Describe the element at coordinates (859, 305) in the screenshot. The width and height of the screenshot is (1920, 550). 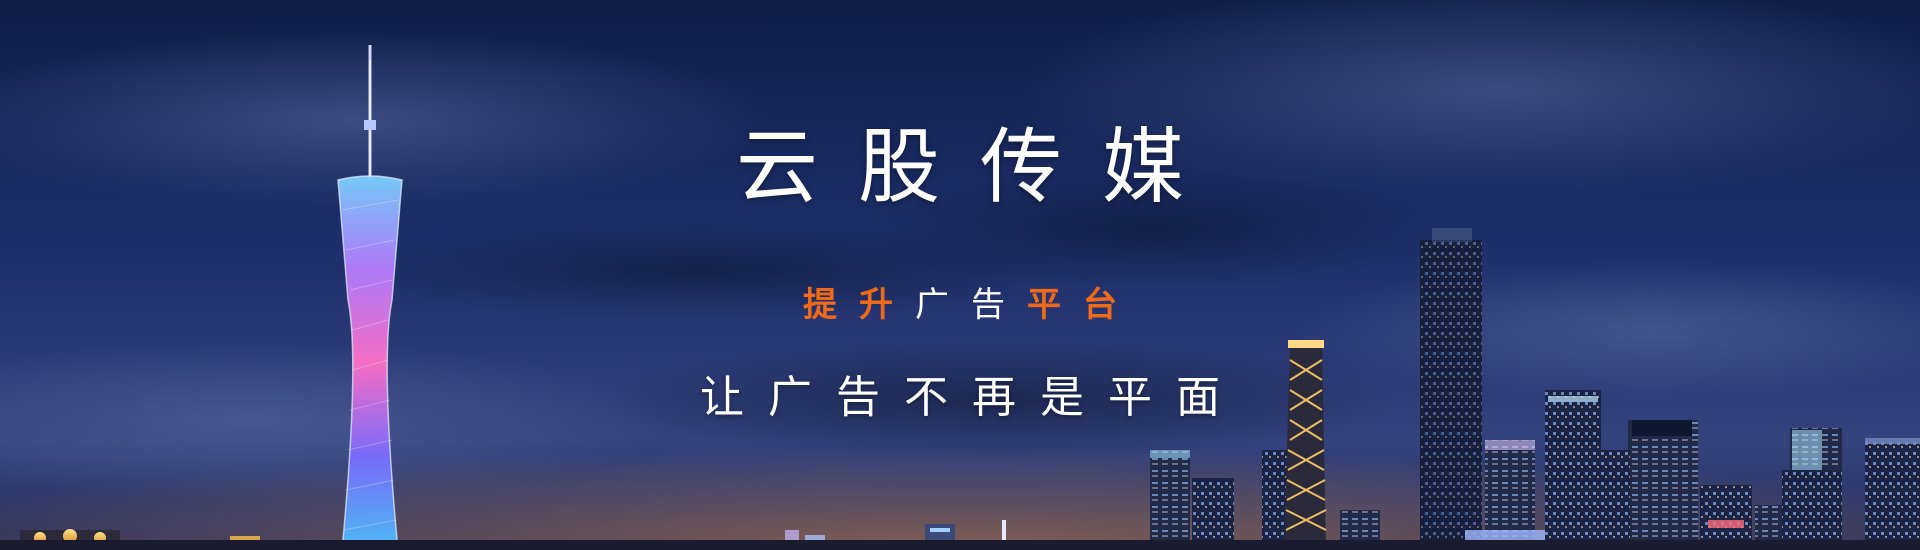
I see `subtitle-part-1: 提升` at that location.